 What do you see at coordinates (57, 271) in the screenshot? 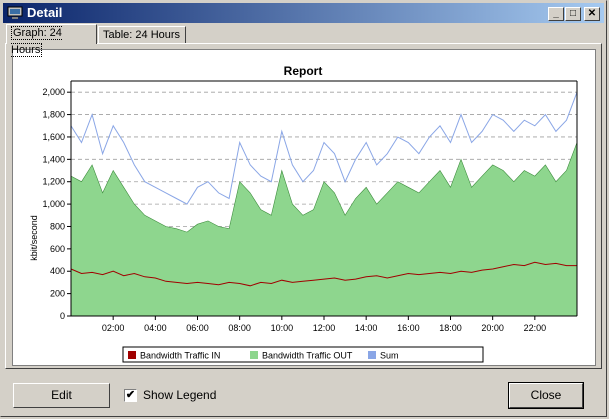
I see `y-tick-label: 400` at bounding box center [57, 271].